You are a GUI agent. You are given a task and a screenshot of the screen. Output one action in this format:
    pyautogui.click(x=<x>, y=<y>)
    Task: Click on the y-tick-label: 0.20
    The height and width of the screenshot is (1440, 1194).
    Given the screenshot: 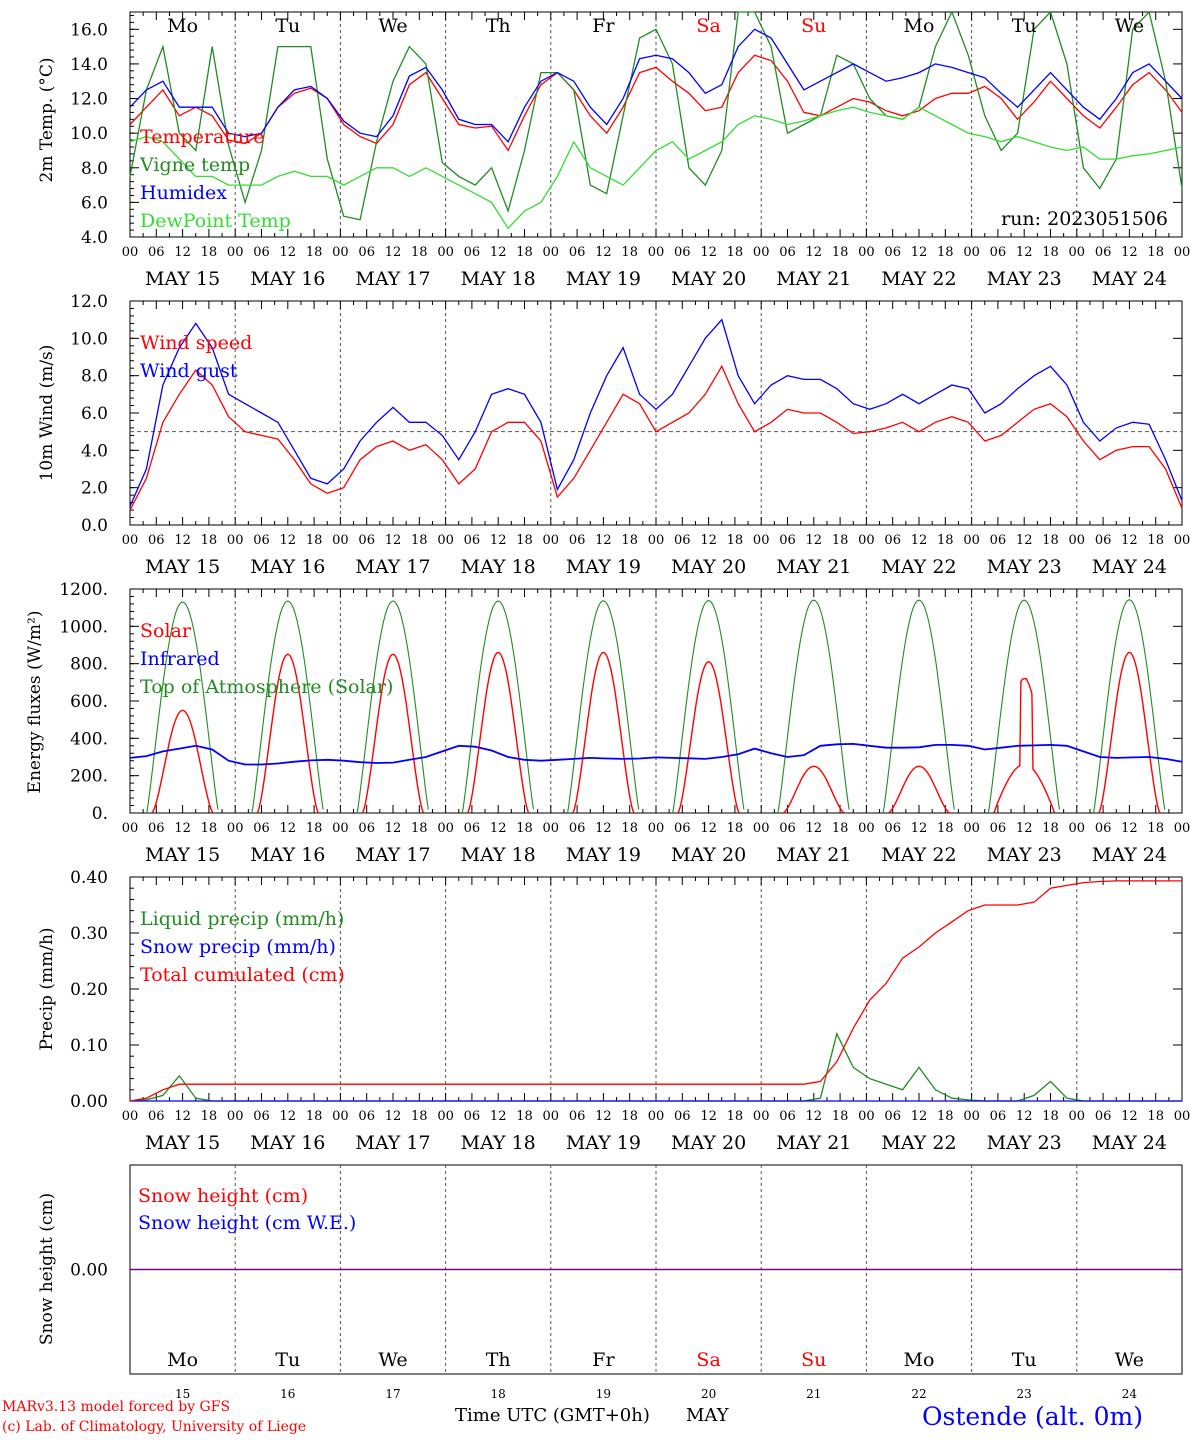 What is the action you would take?
    pyautogui.click(x=89, y=990)
    